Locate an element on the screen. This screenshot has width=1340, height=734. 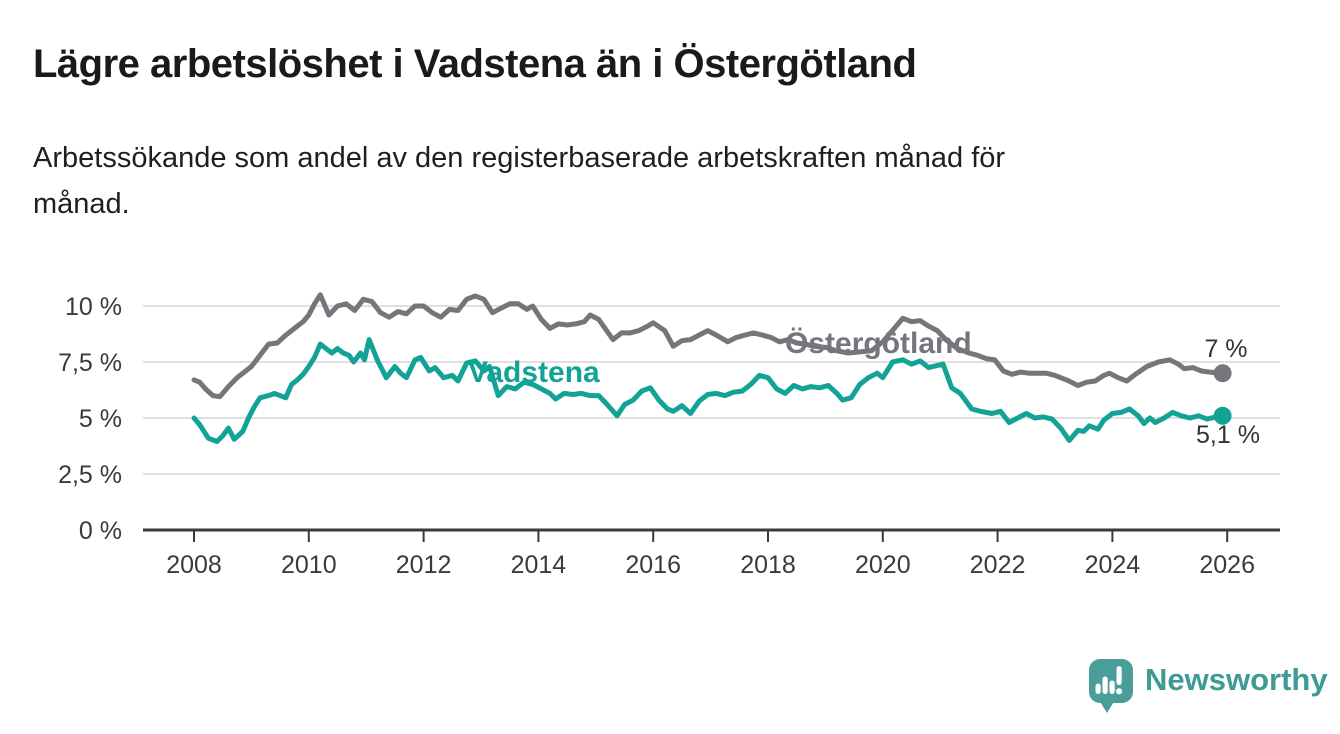
x-tick-label-2016: 2016 is located at coordinates (653, 565).